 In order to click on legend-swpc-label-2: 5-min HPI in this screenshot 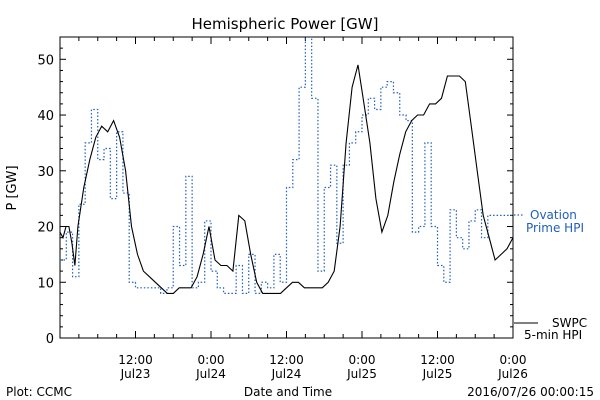, I will do `click(553, 335)`.